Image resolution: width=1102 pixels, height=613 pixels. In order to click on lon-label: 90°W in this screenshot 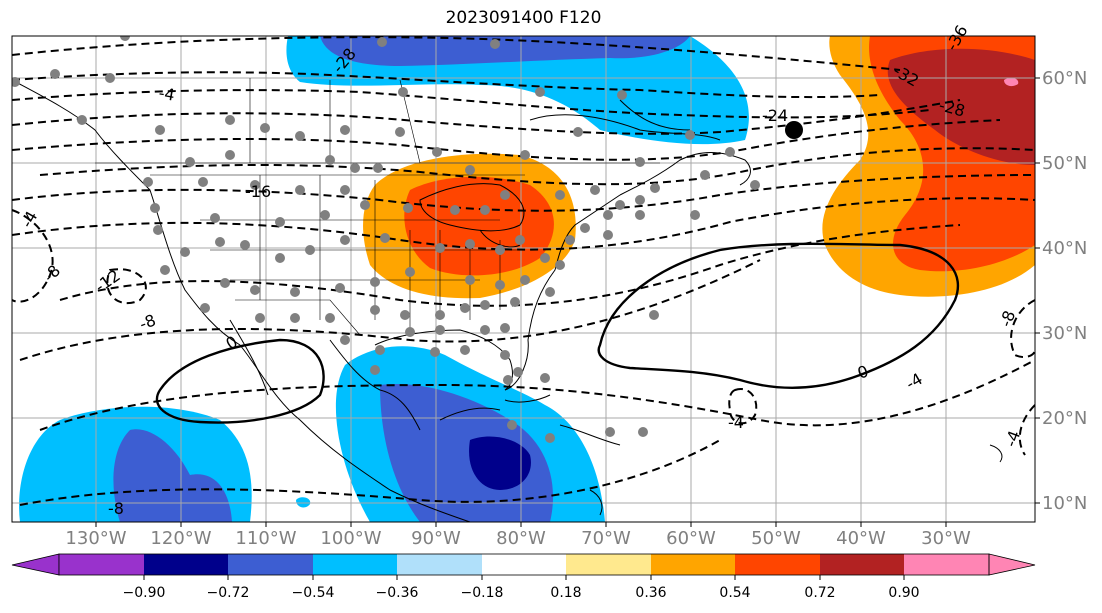, I will do `click(436, 538)`.